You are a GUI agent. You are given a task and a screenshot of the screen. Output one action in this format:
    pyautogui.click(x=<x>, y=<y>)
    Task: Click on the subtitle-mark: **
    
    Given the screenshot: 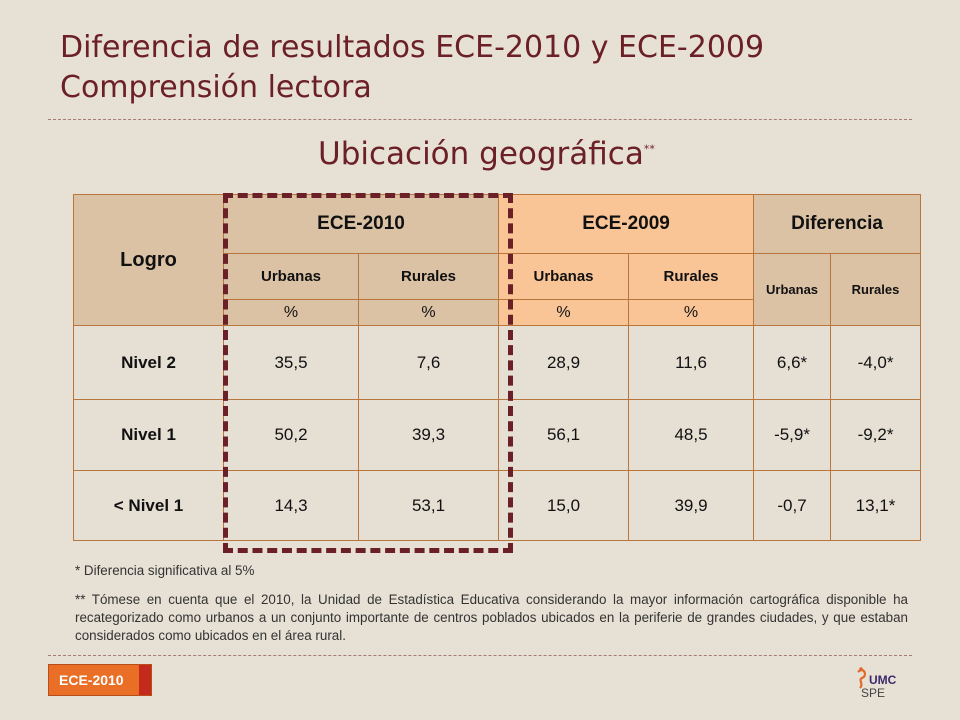 What is the action you would take?
    pyautogui.click(x=649, y=149)
    